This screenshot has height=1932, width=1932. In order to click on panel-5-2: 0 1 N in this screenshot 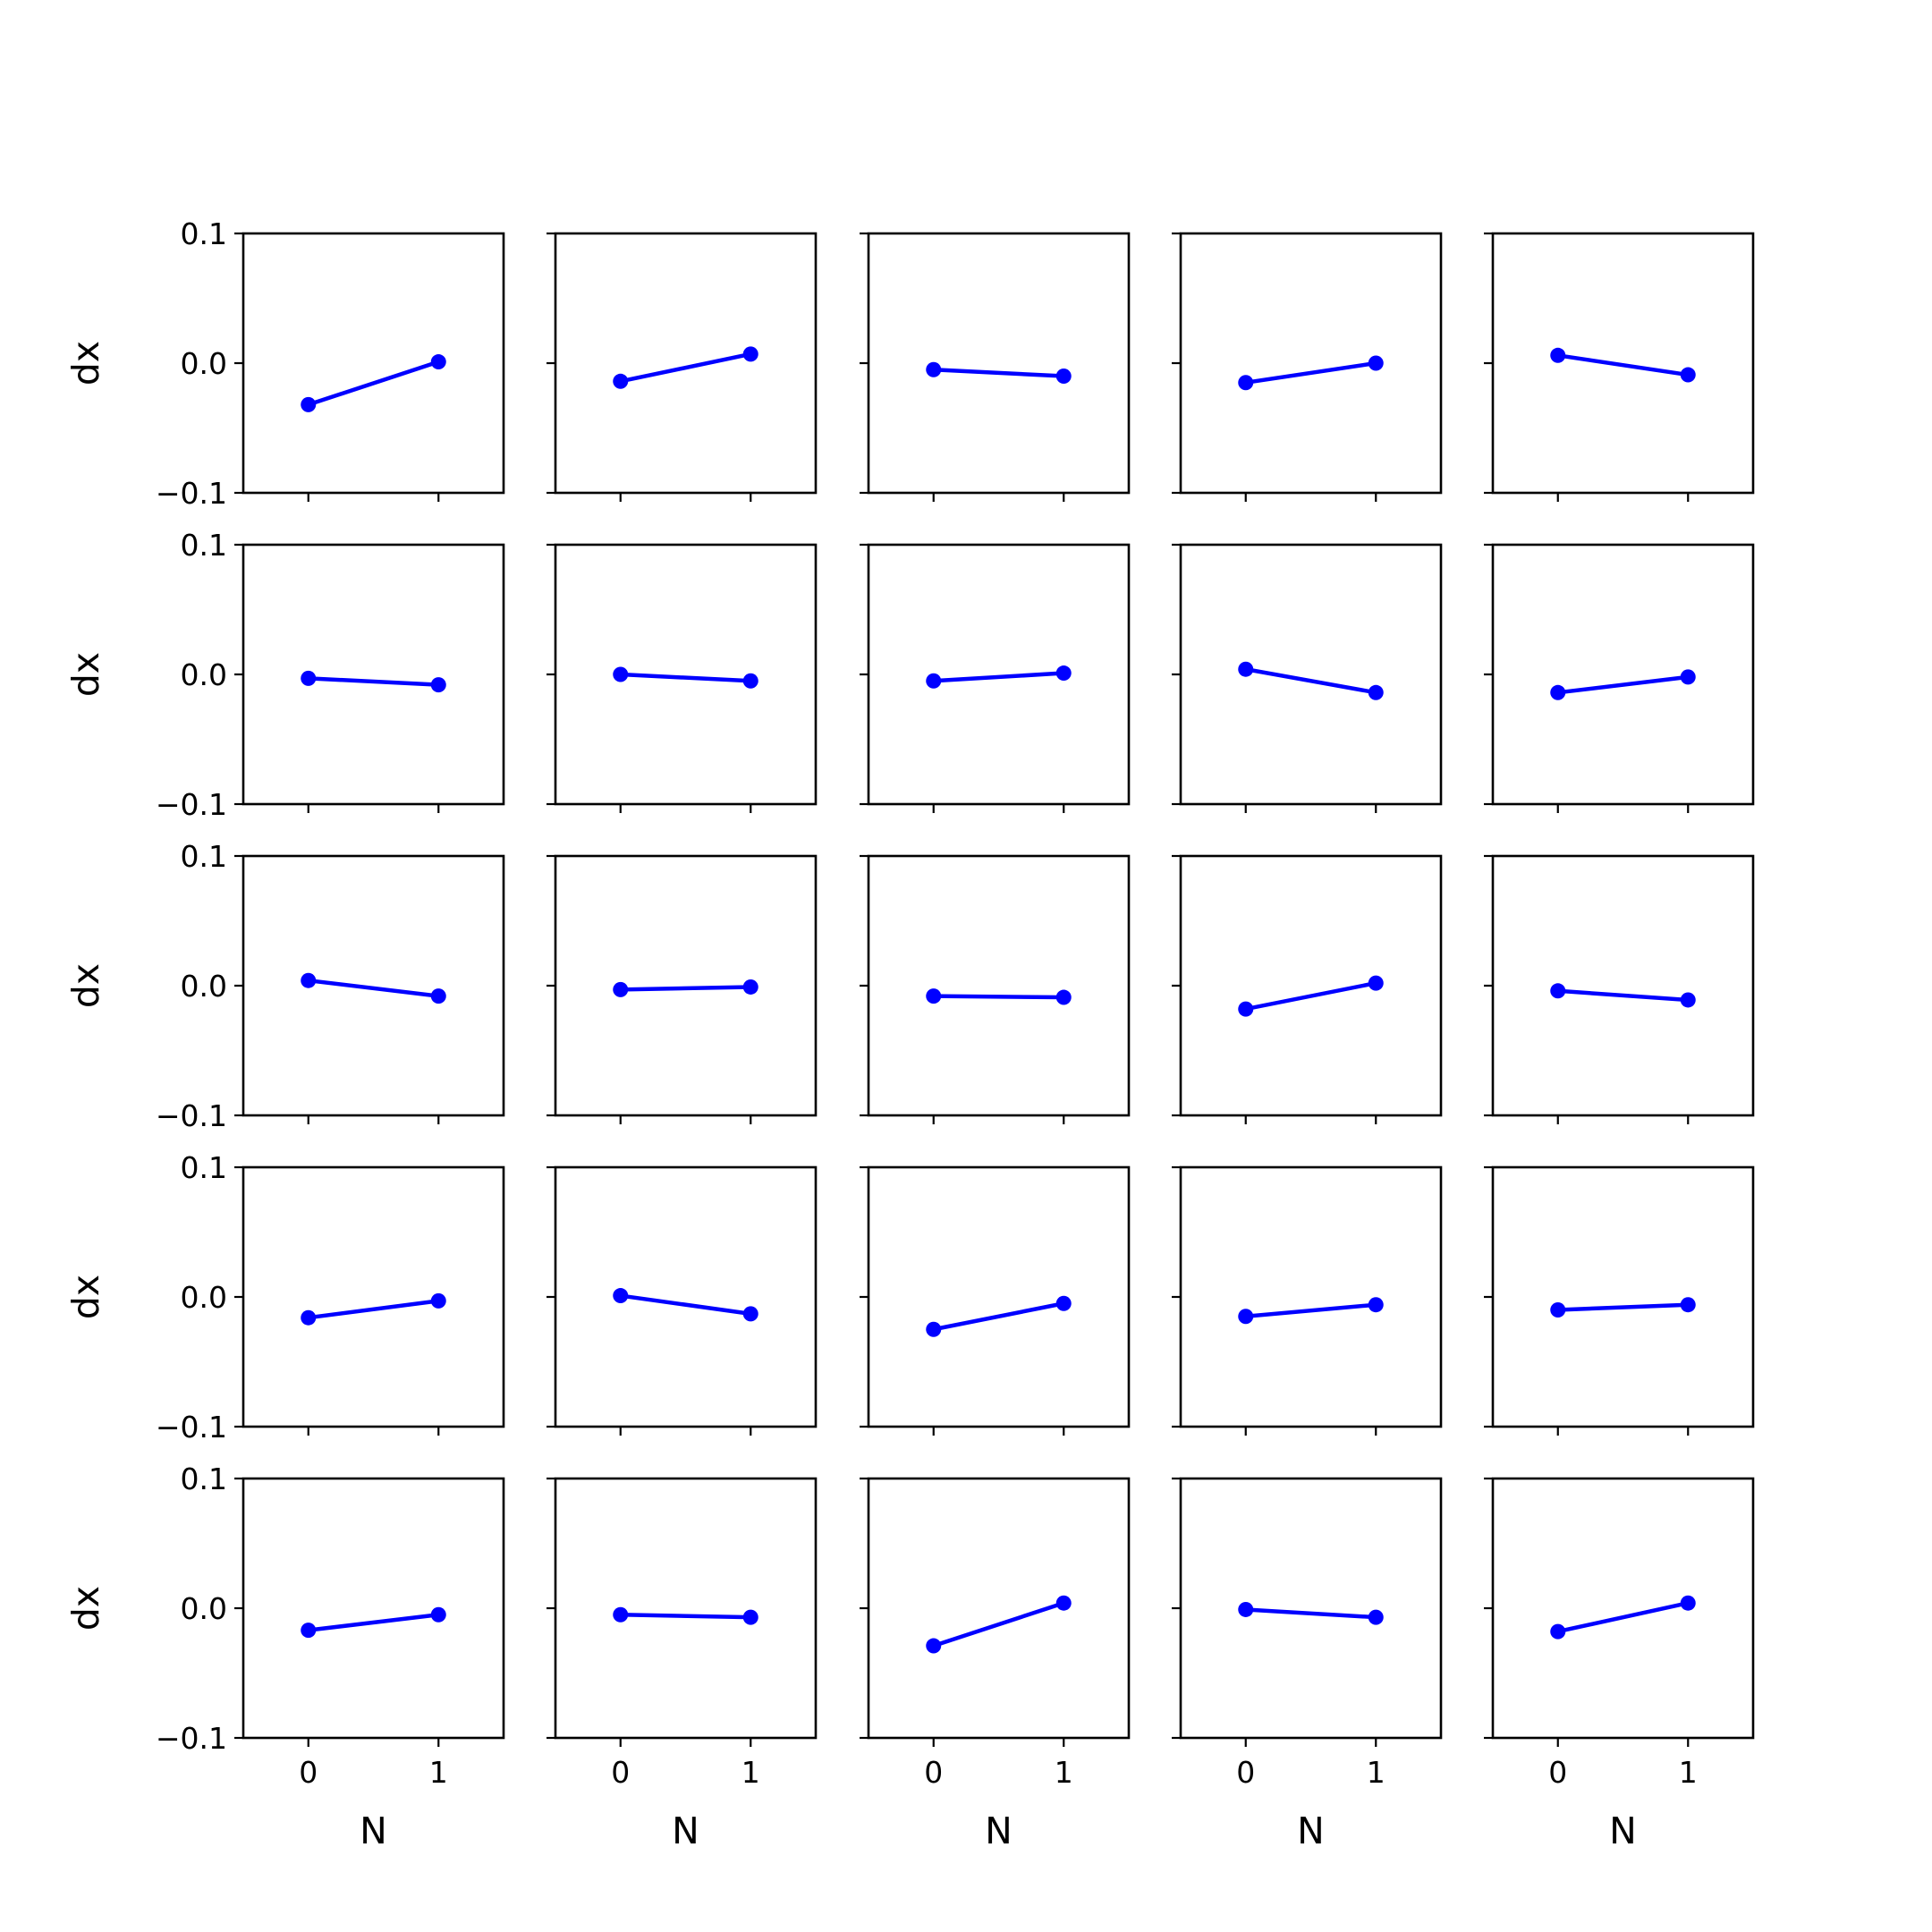, I will do `click(682, 1664)`.